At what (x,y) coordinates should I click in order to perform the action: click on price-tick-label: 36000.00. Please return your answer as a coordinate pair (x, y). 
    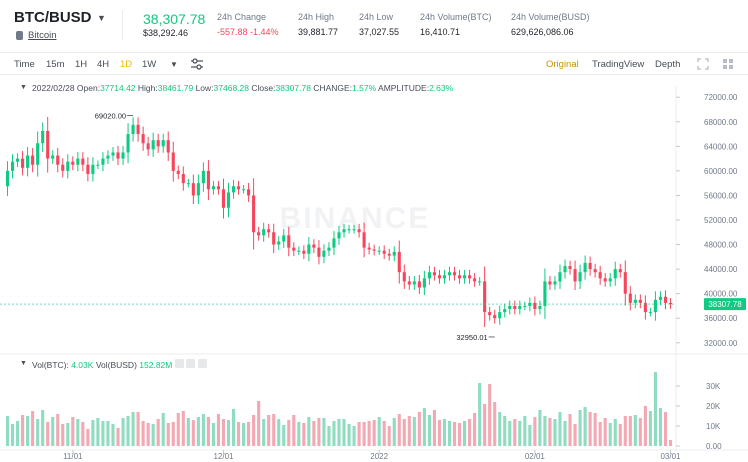
    Looking at the image, I should click on (721, 318).